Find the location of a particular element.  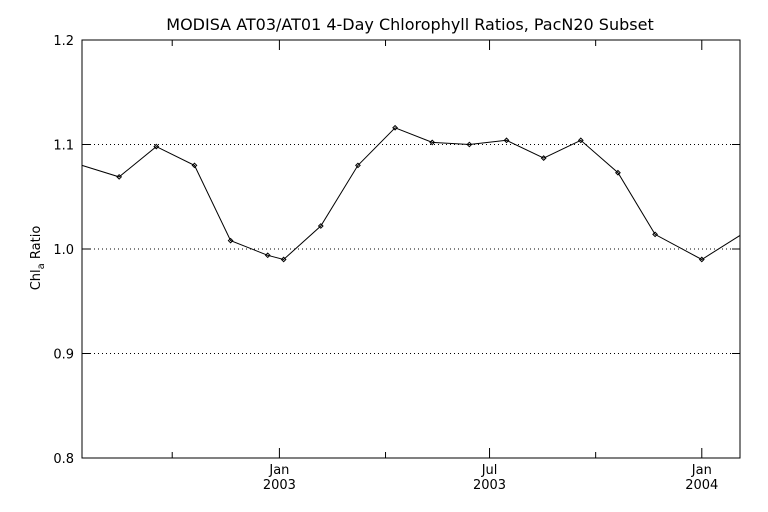

y-tick-label: 0.9 is located at coordinates (63, 355).